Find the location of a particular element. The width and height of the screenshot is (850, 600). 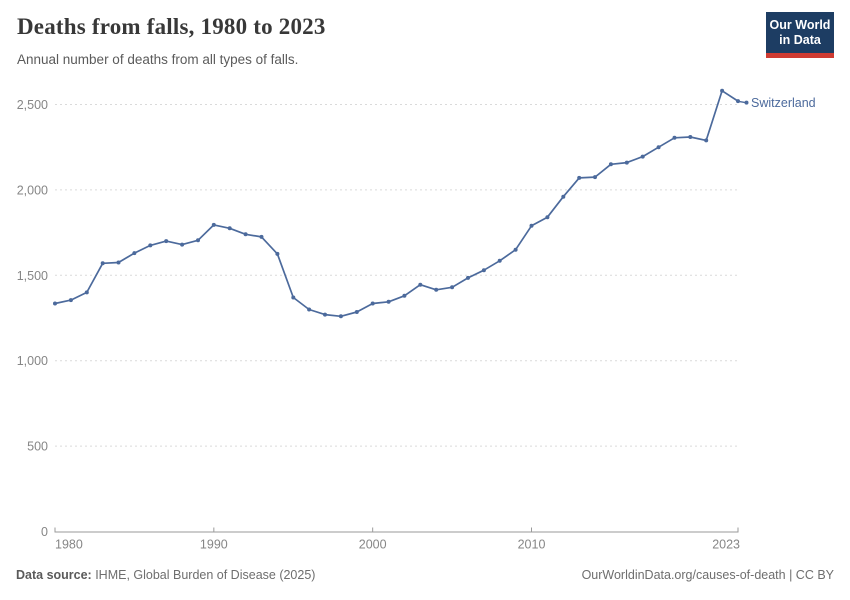

data-point-1991 is located at coordinates (229, 228).